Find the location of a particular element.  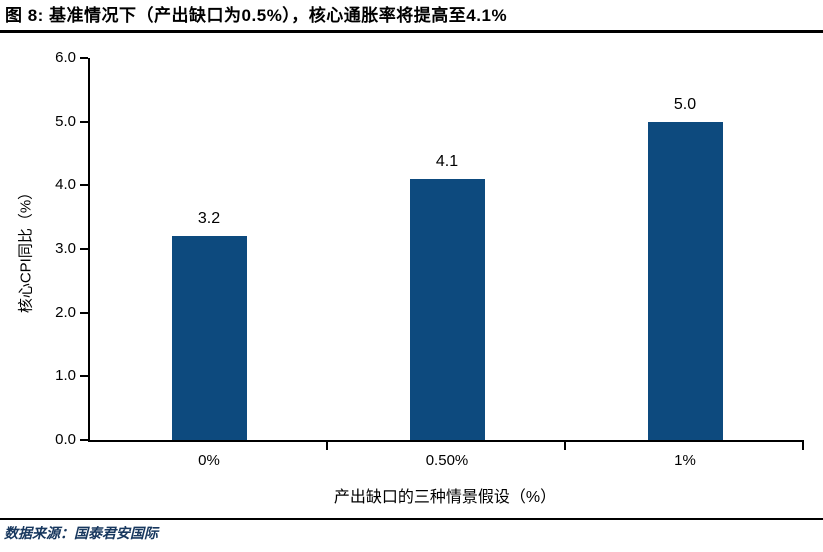

y-tick-label: 2.0 is located at coordinates (65, 312).